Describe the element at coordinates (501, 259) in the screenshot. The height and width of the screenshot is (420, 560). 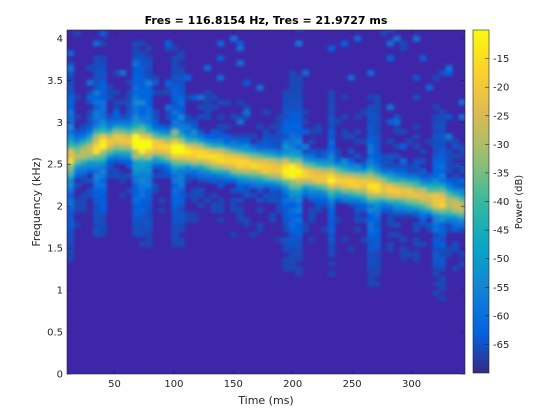
I see `colorbar-tick-label: -50` at that location.